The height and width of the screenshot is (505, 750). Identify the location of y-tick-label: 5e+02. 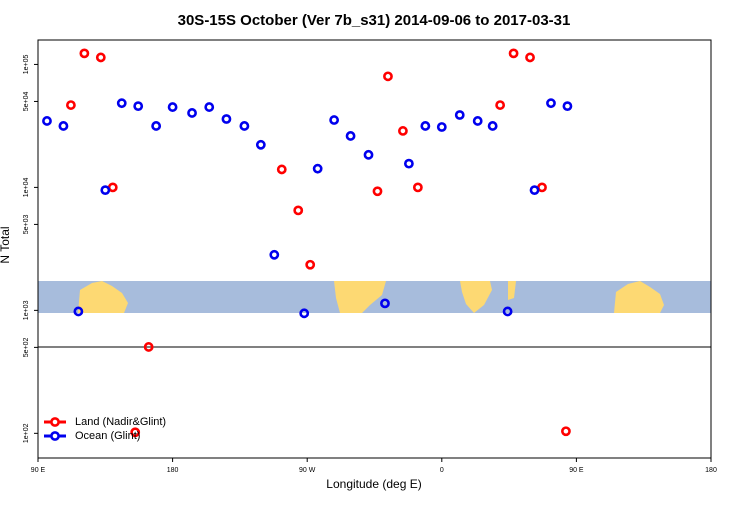
(26, 347).